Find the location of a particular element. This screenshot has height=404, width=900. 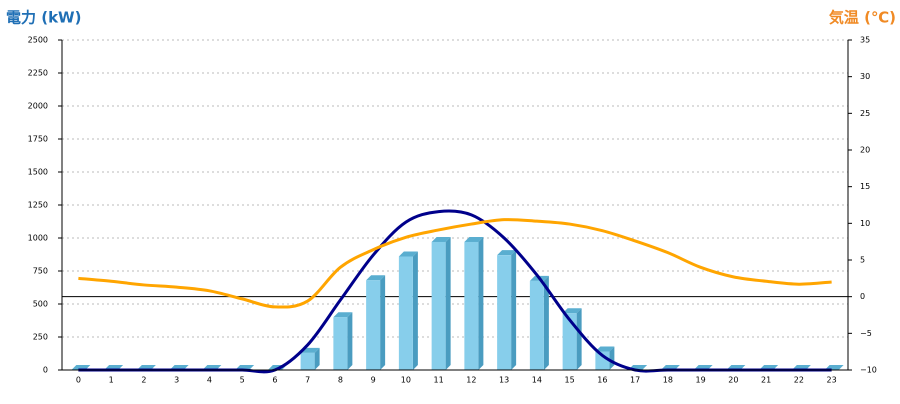

x-tick-label: 23 is located at coordinates (832, 380).